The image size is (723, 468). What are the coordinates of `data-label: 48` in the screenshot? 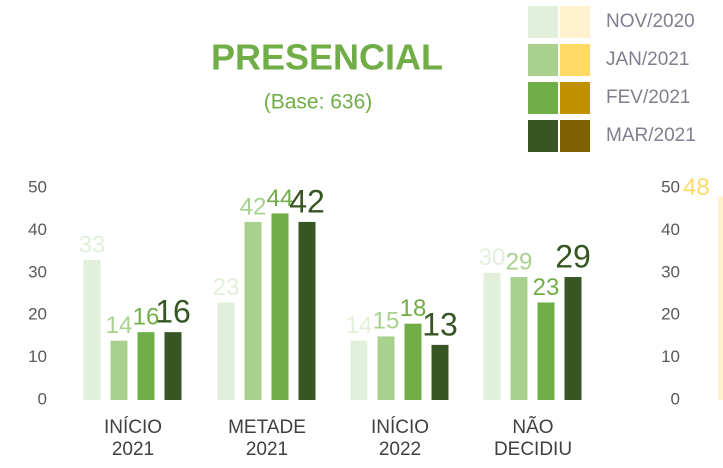 It's located at (696, 187).